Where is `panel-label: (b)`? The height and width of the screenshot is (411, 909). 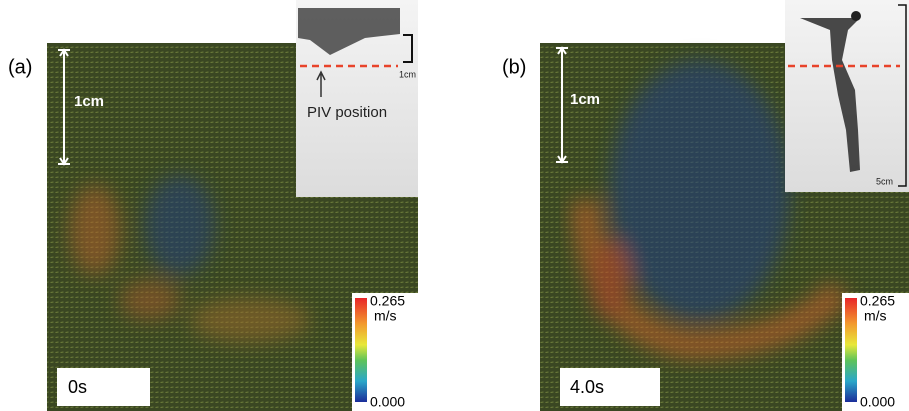
panel-label: (b) is located at coordinates (514, 67).